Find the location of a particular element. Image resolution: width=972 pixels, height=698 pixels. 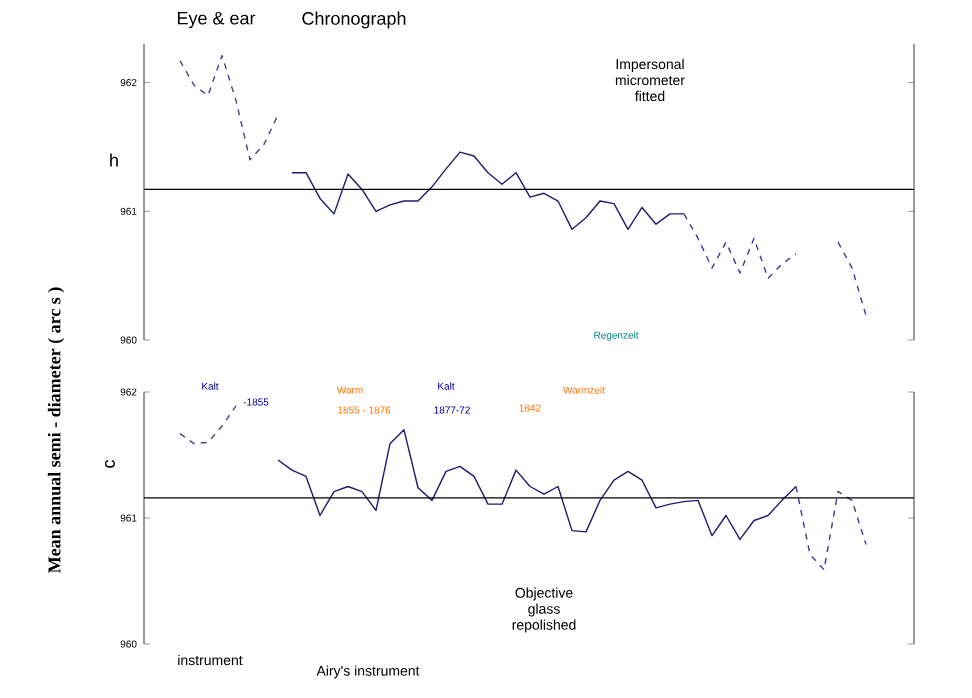

text: Chronograph is located at coordinates (354, 20).